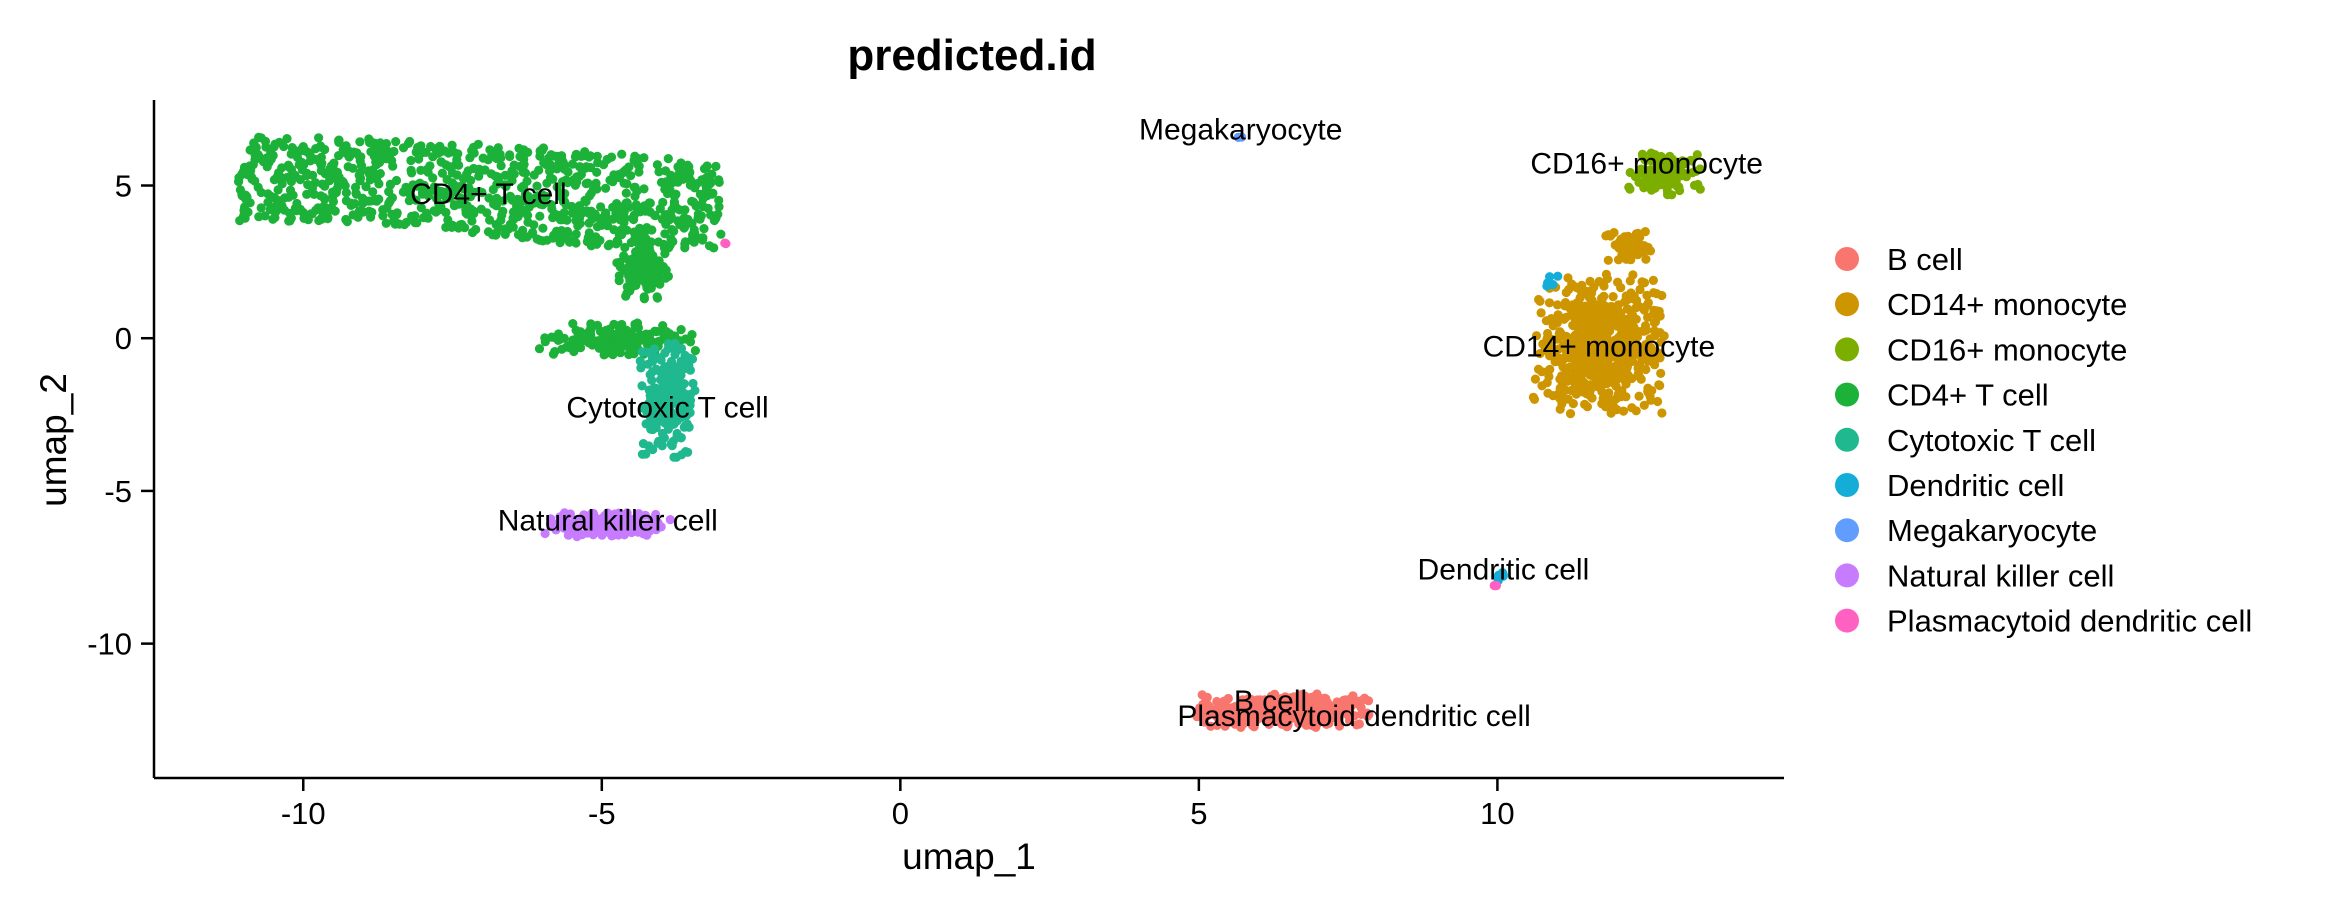 This screenshot has width=2332, height=910. Describe the element at coordinates (1602, 404) in the screenshot. I see `point-cd14-monocyte-2024` at that location.